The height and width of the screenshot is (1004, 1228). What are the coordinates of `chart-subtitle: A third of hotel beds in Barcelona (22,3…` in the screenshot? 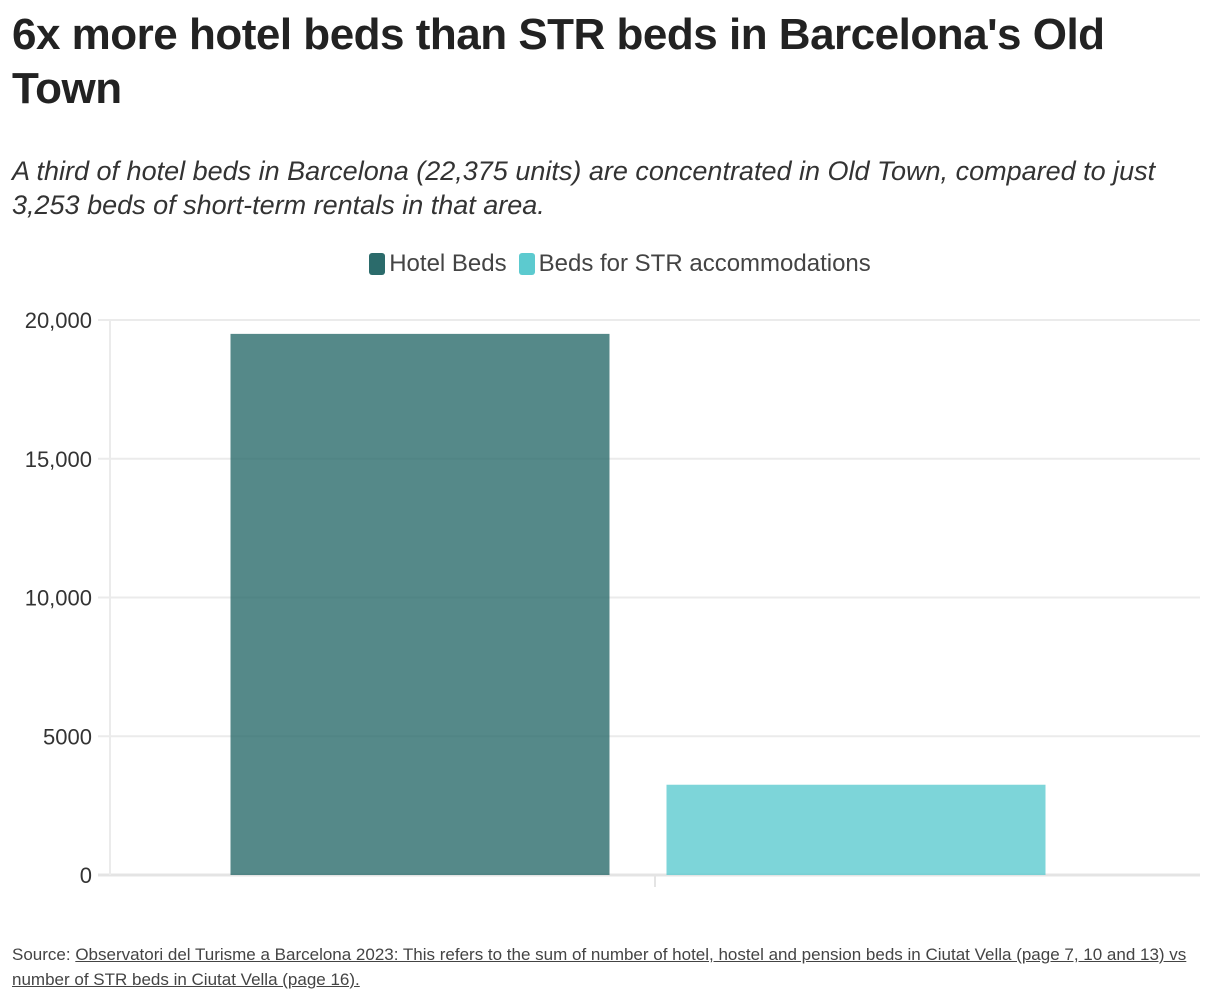 It's located at (584, 188).